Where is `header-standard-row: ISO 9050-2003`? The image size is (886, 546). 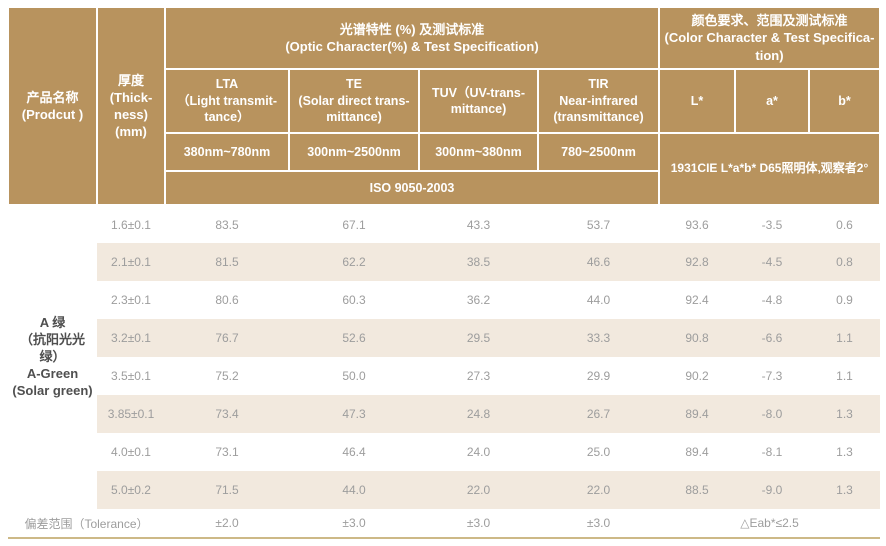
header-standard-row: ISO 9050-2003 is located at coordinates (444, 188).